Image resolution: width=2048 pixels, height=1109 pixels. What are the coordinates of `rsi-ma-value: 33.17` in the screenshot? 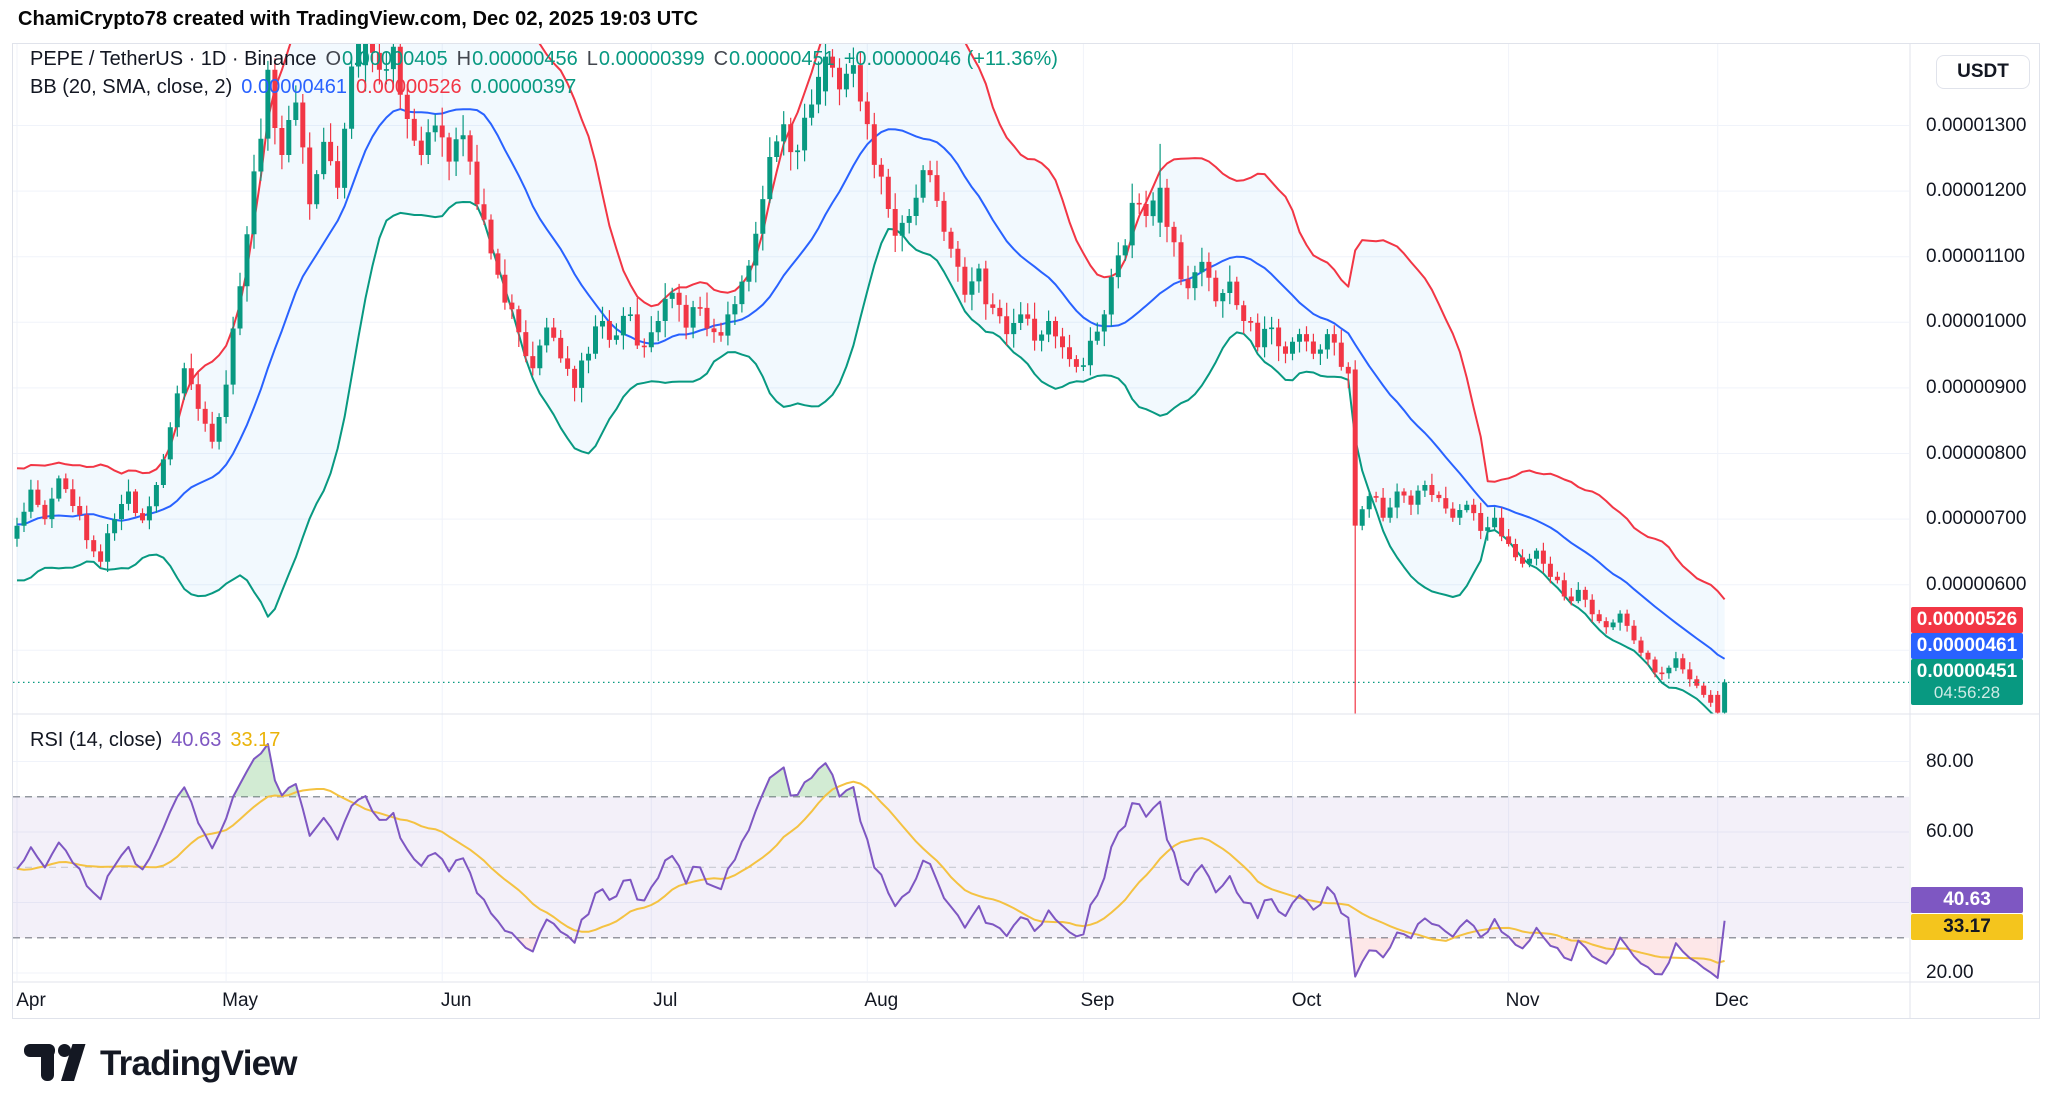 It's located at (255, 740).